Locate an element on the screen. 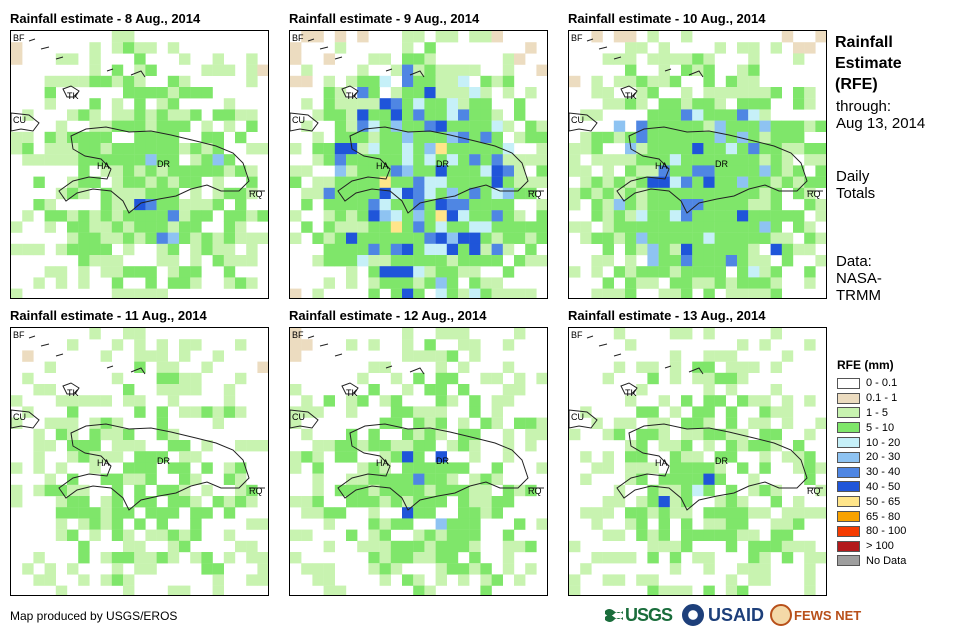  turks-caicos-coastline is located at coordinates (71, 388).